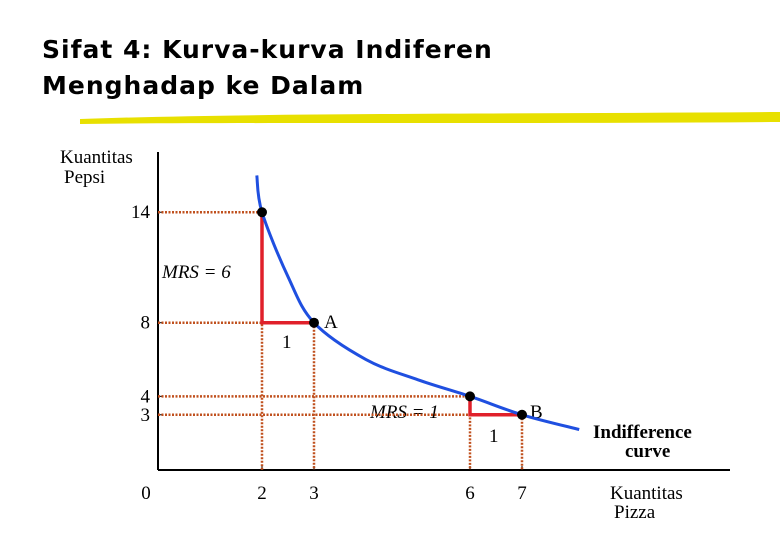 This screenshot has height=540, width=780. Describe the element at coordinates (146, 396) in the screenshot. I see `y-tick-label: 4` at that location.